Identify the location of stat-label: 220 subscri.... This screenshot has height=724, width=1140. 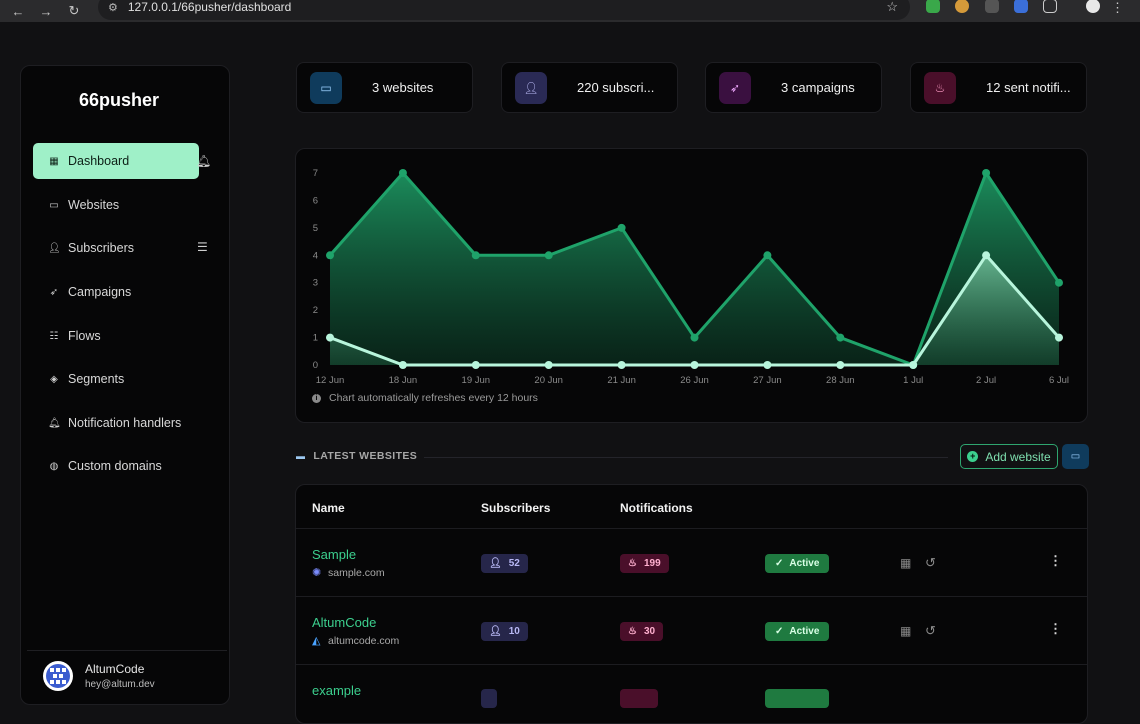
(616, 87).